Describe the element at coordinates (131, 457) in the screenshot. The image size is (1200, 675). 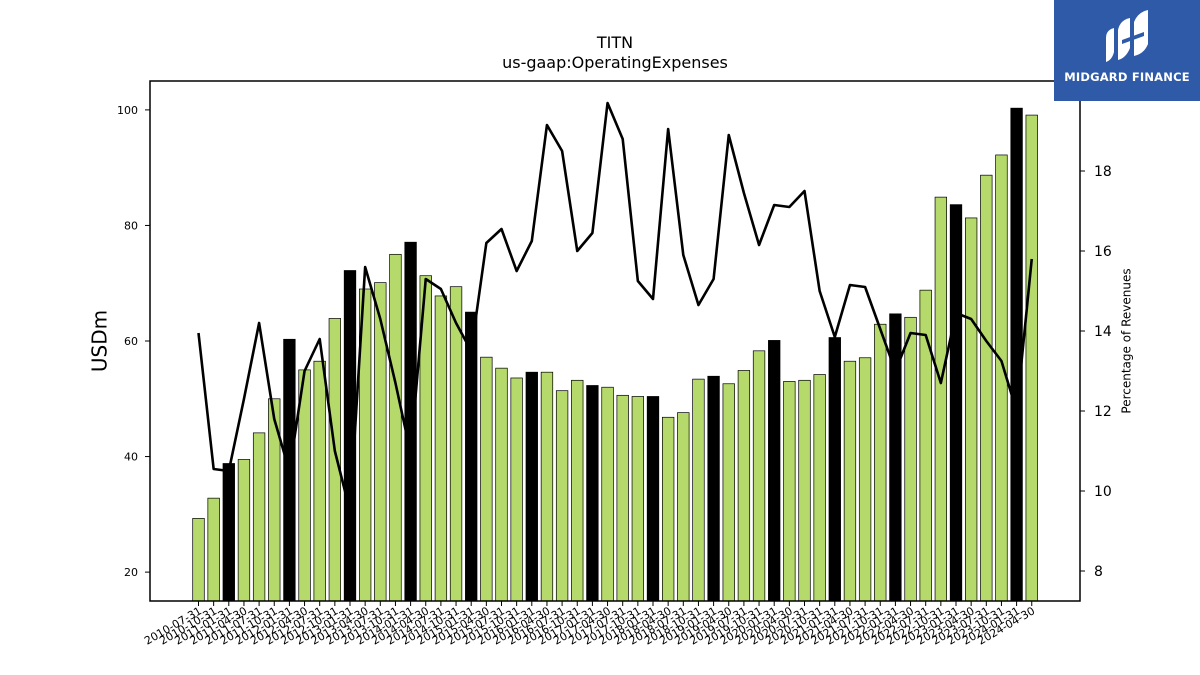
I see `y-tick-label: 40` at that location.